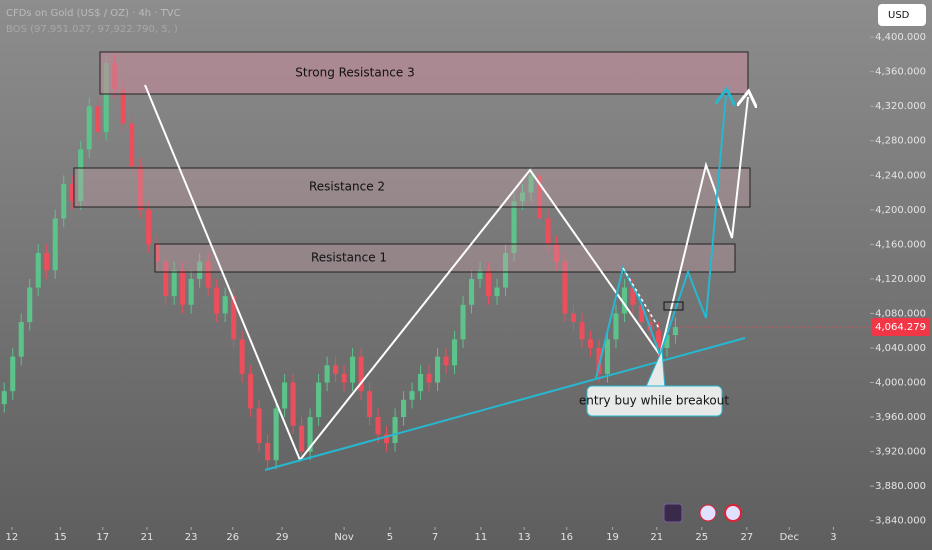  I want to click on x-tick-label: 17, so click(102, 537).